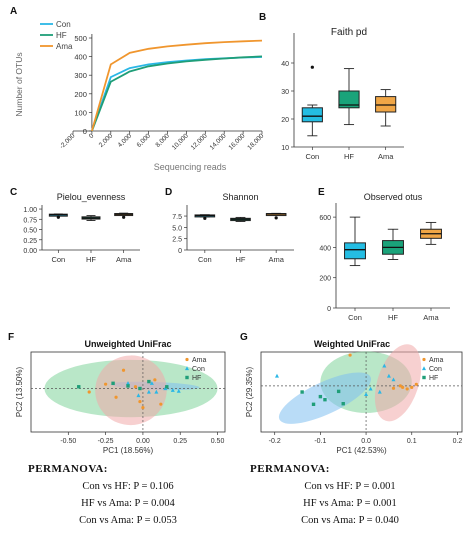 This screenshot has width=470, height=550. What do you see at coordinates (19, 392) in the screenshot?
I see `panel-f-y-axis-label: PC2 (13.50%)` at bounding box center [19, 392].